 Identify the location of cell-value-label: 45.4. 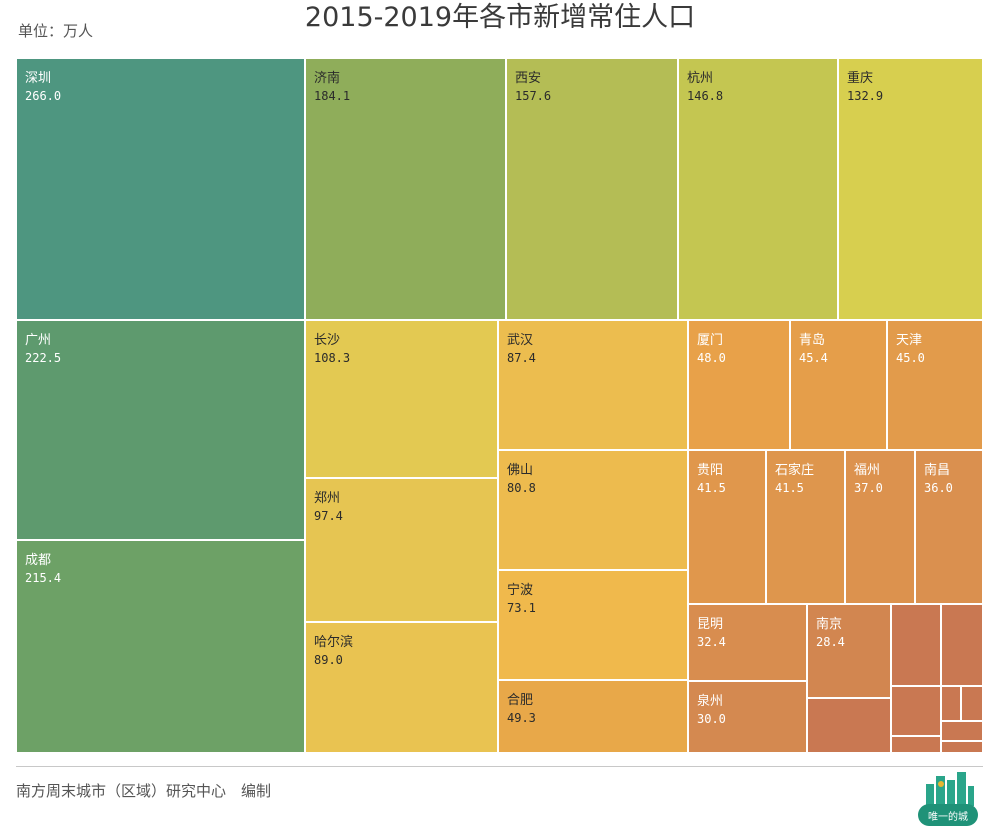
(813, 358).